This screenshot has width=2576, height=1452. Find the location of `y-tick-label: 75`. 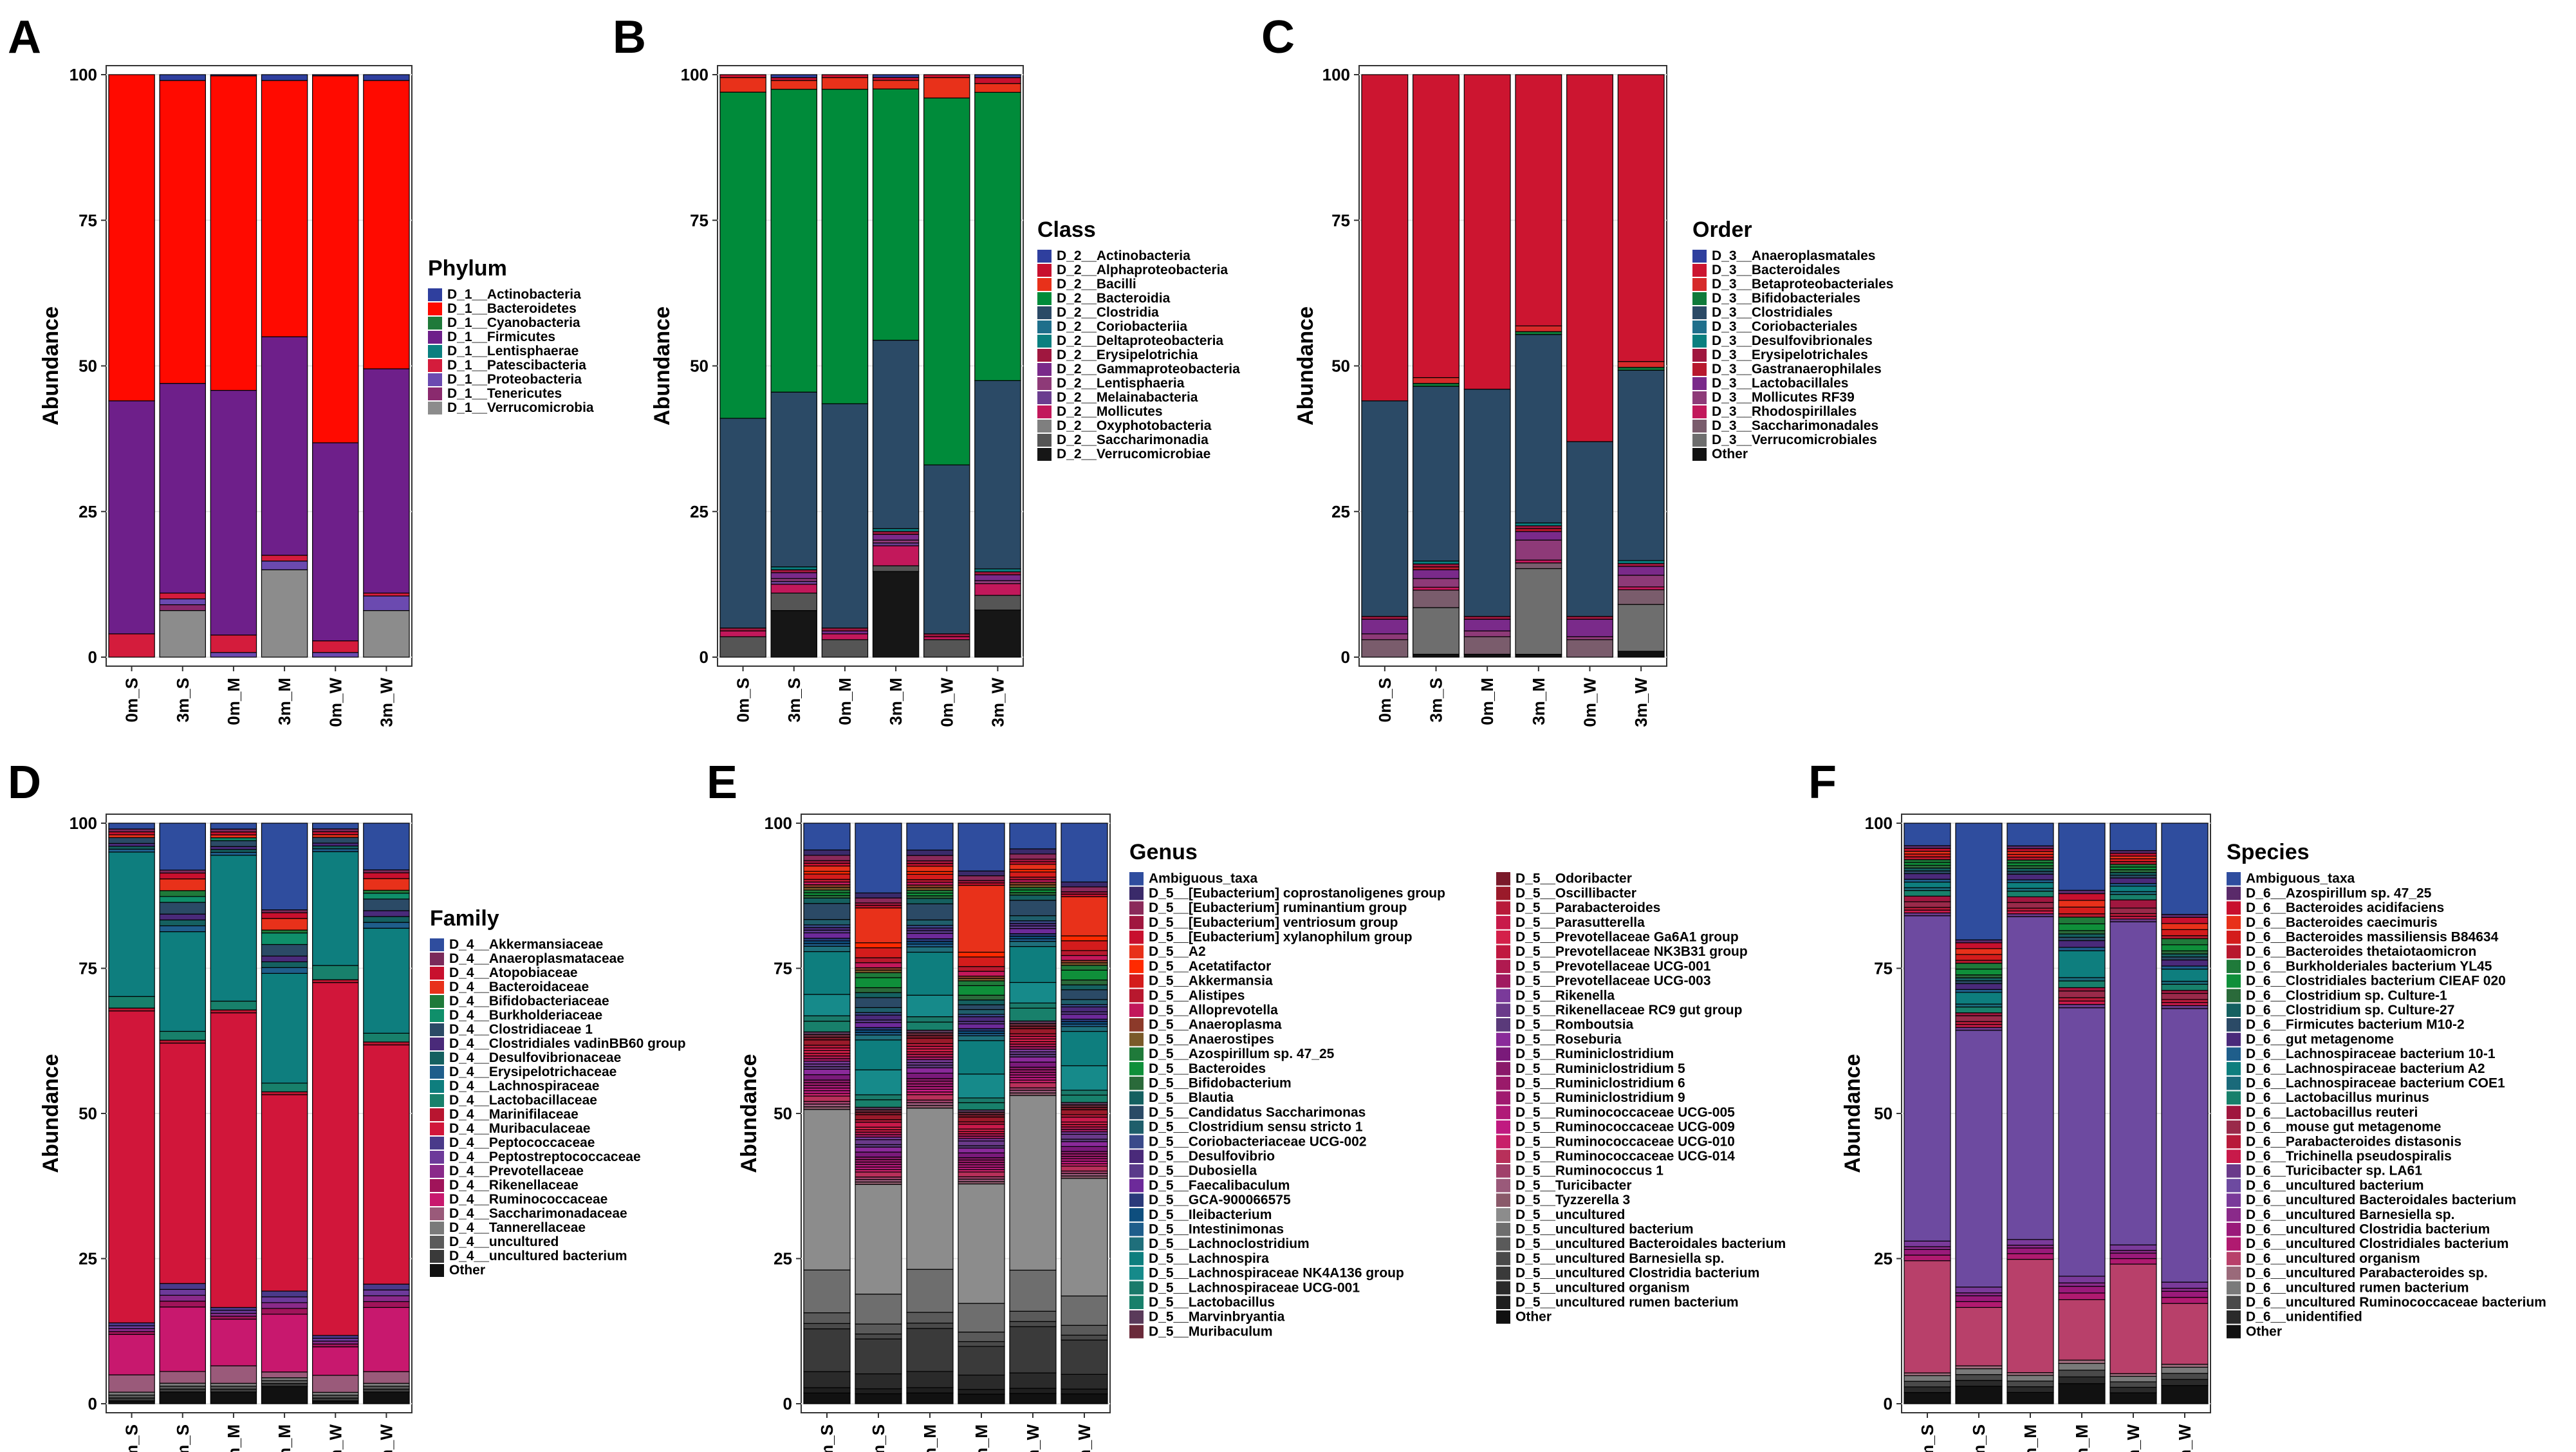

y-tick-label: 75 is located at coordinates (1884, 968).